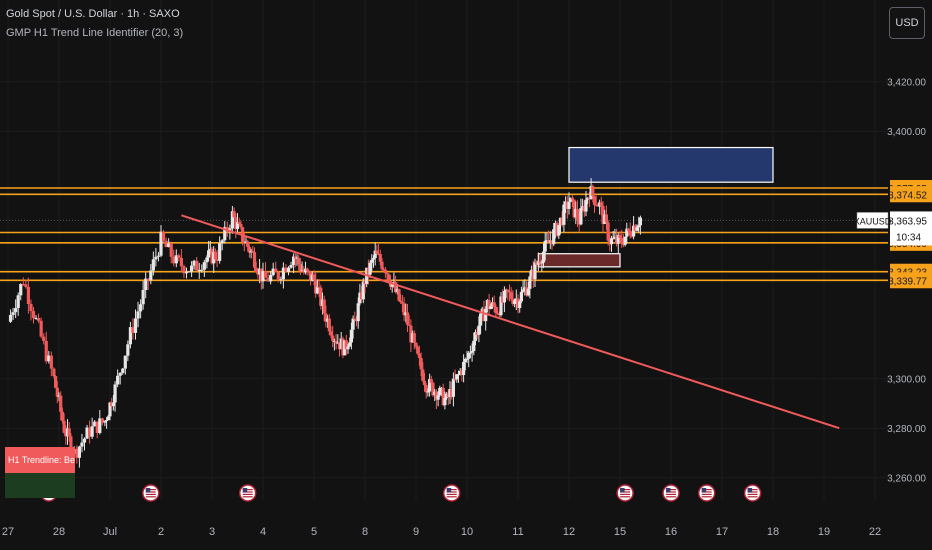 The image size is (932, 550). I want to click on symbol-tag: XAUUSD, so click(873, 221).